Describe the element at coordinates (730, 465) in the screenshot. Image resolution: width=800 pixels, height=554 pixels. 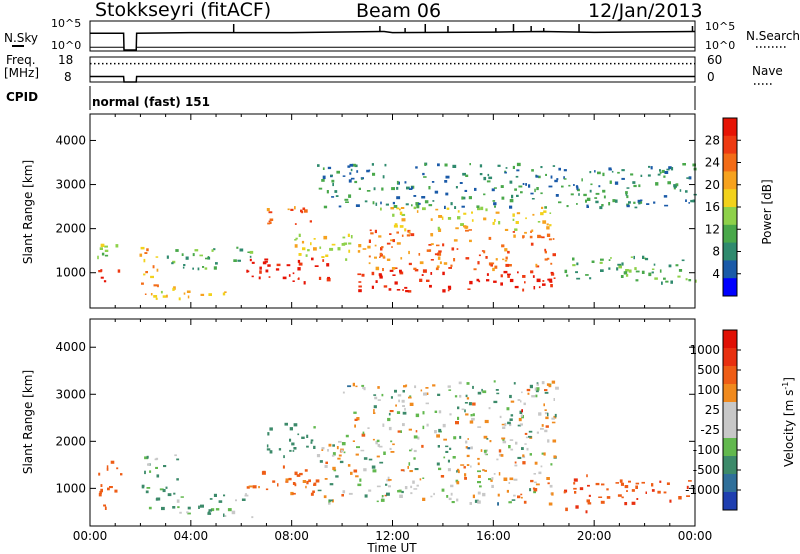
I see `velocity-colorbar-swatch` at that location.